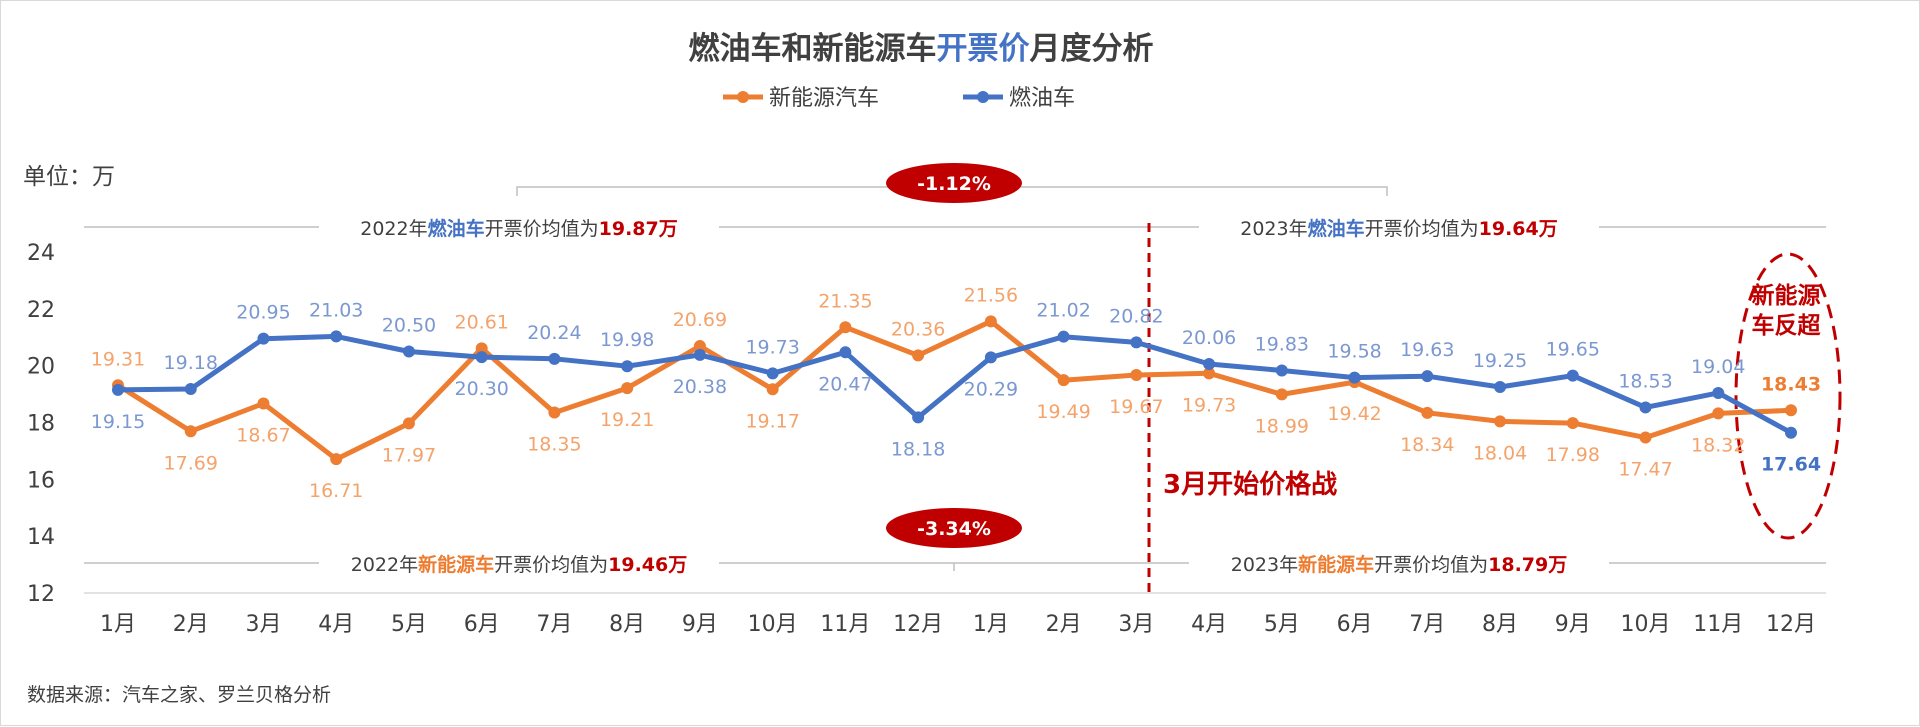 This screenshot has width=1920, height=727. Describe the element at coordinates (336, 310) in the screenshot. I see `data-label-fuel: 21.03` at that location.